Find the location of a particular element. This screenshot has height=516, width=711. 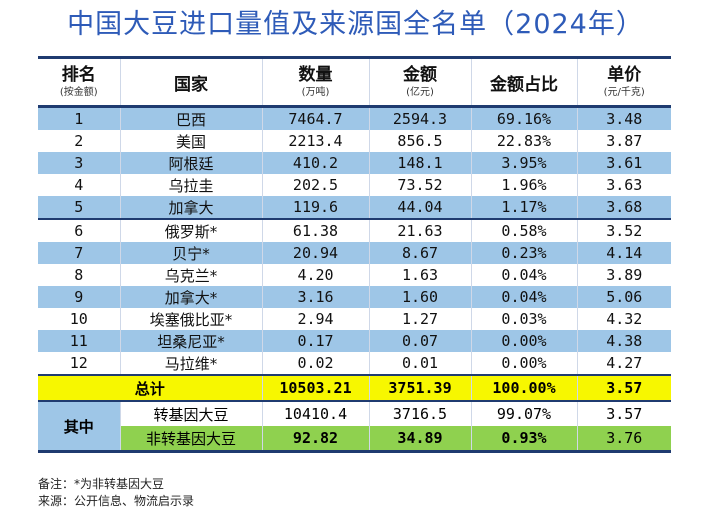

cell-rank: 10 is located at coordinates (79, 319).